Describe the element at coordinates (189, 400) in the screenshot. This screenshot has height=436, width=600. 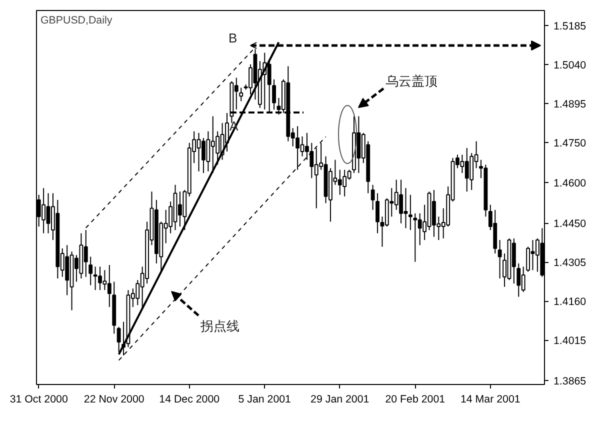
I see `x-tick-label: 14 Dec 2000` at that location.